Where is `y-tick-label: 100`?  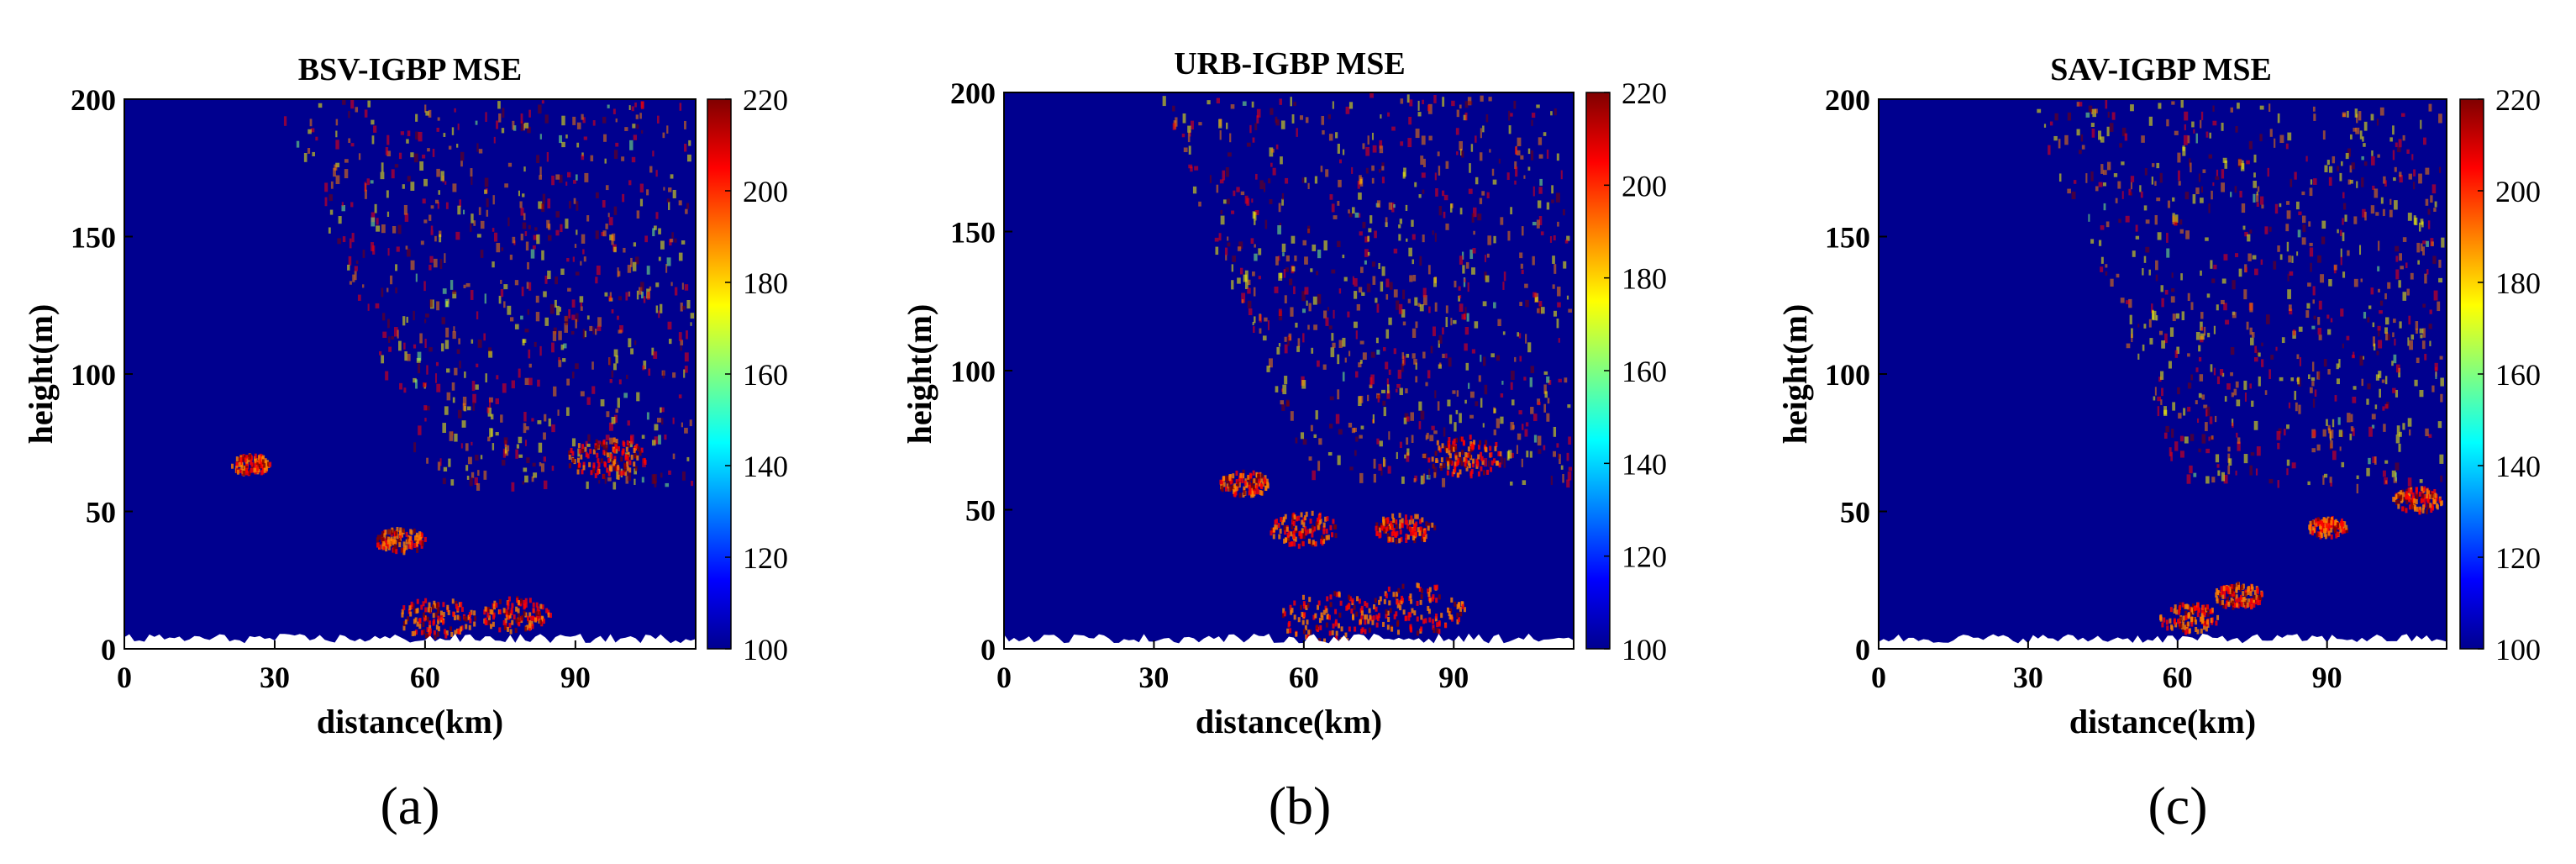
y-tick-label: 100 is located at coordinates (973, 372).